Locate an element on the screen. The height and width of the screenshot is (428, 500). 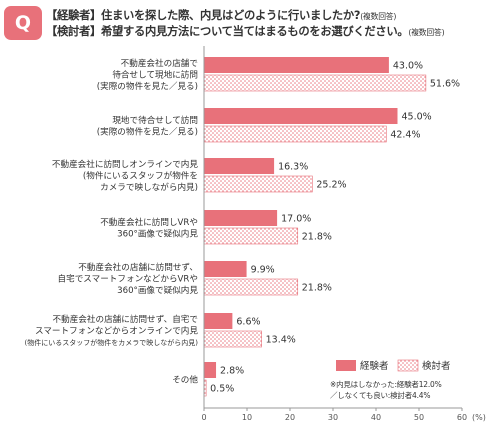
question-badge-letter: Q is located at coordinates (23, 23).